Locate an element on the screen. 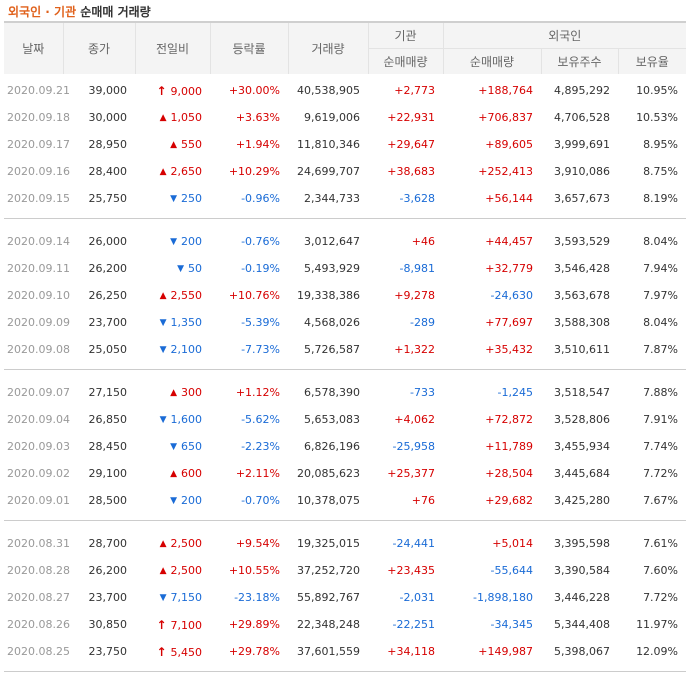 The width and height of the screenshot is (692, 688). for-ratio-cell: 7.88% is located at coordinates (661, 392).